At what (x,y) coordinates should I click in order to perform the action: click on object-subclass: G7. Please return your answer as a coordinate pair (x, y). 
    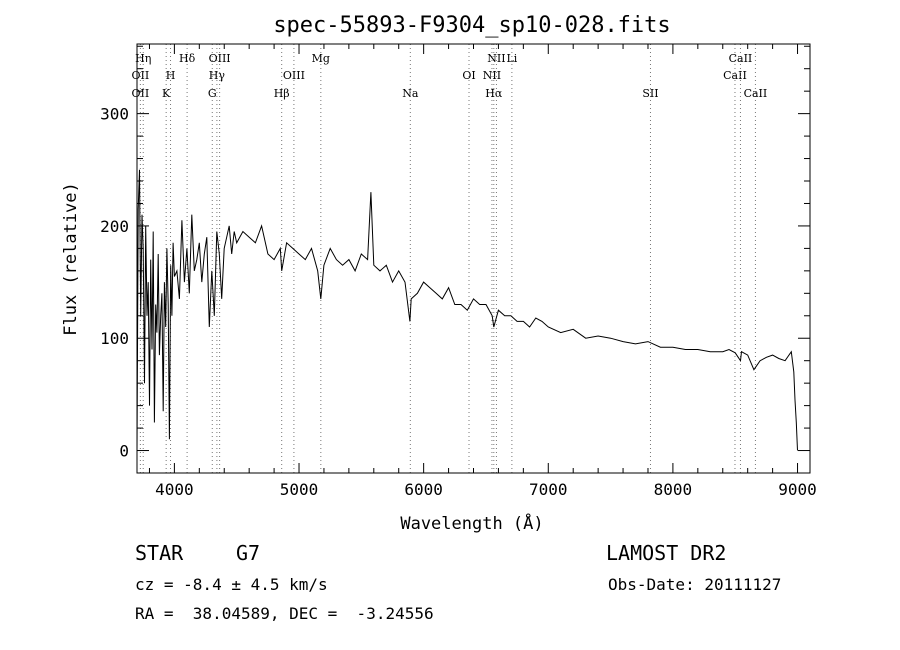
    Looking at the image, I should click on (248, 553).